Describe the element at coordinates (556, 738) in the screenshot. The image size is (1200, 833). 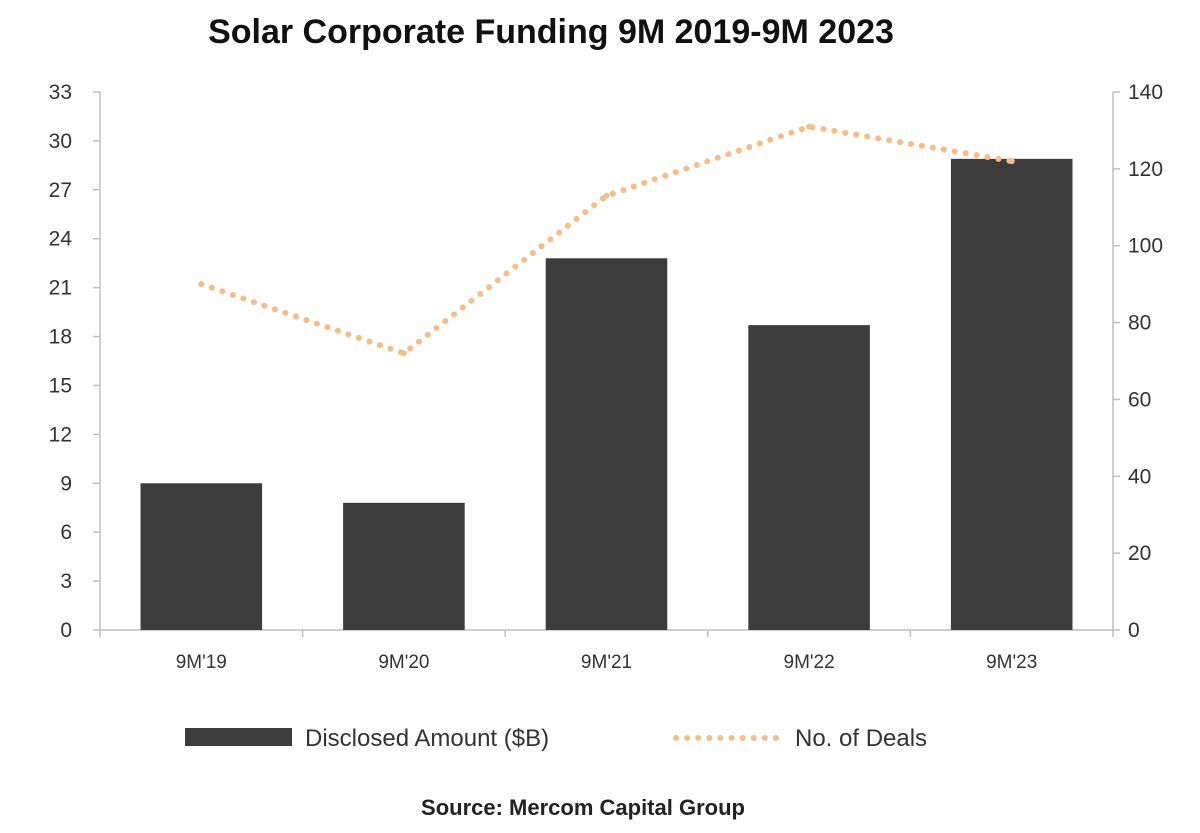
I see `legend: Disclosed Amount ($B) No. of Deals` at that location.